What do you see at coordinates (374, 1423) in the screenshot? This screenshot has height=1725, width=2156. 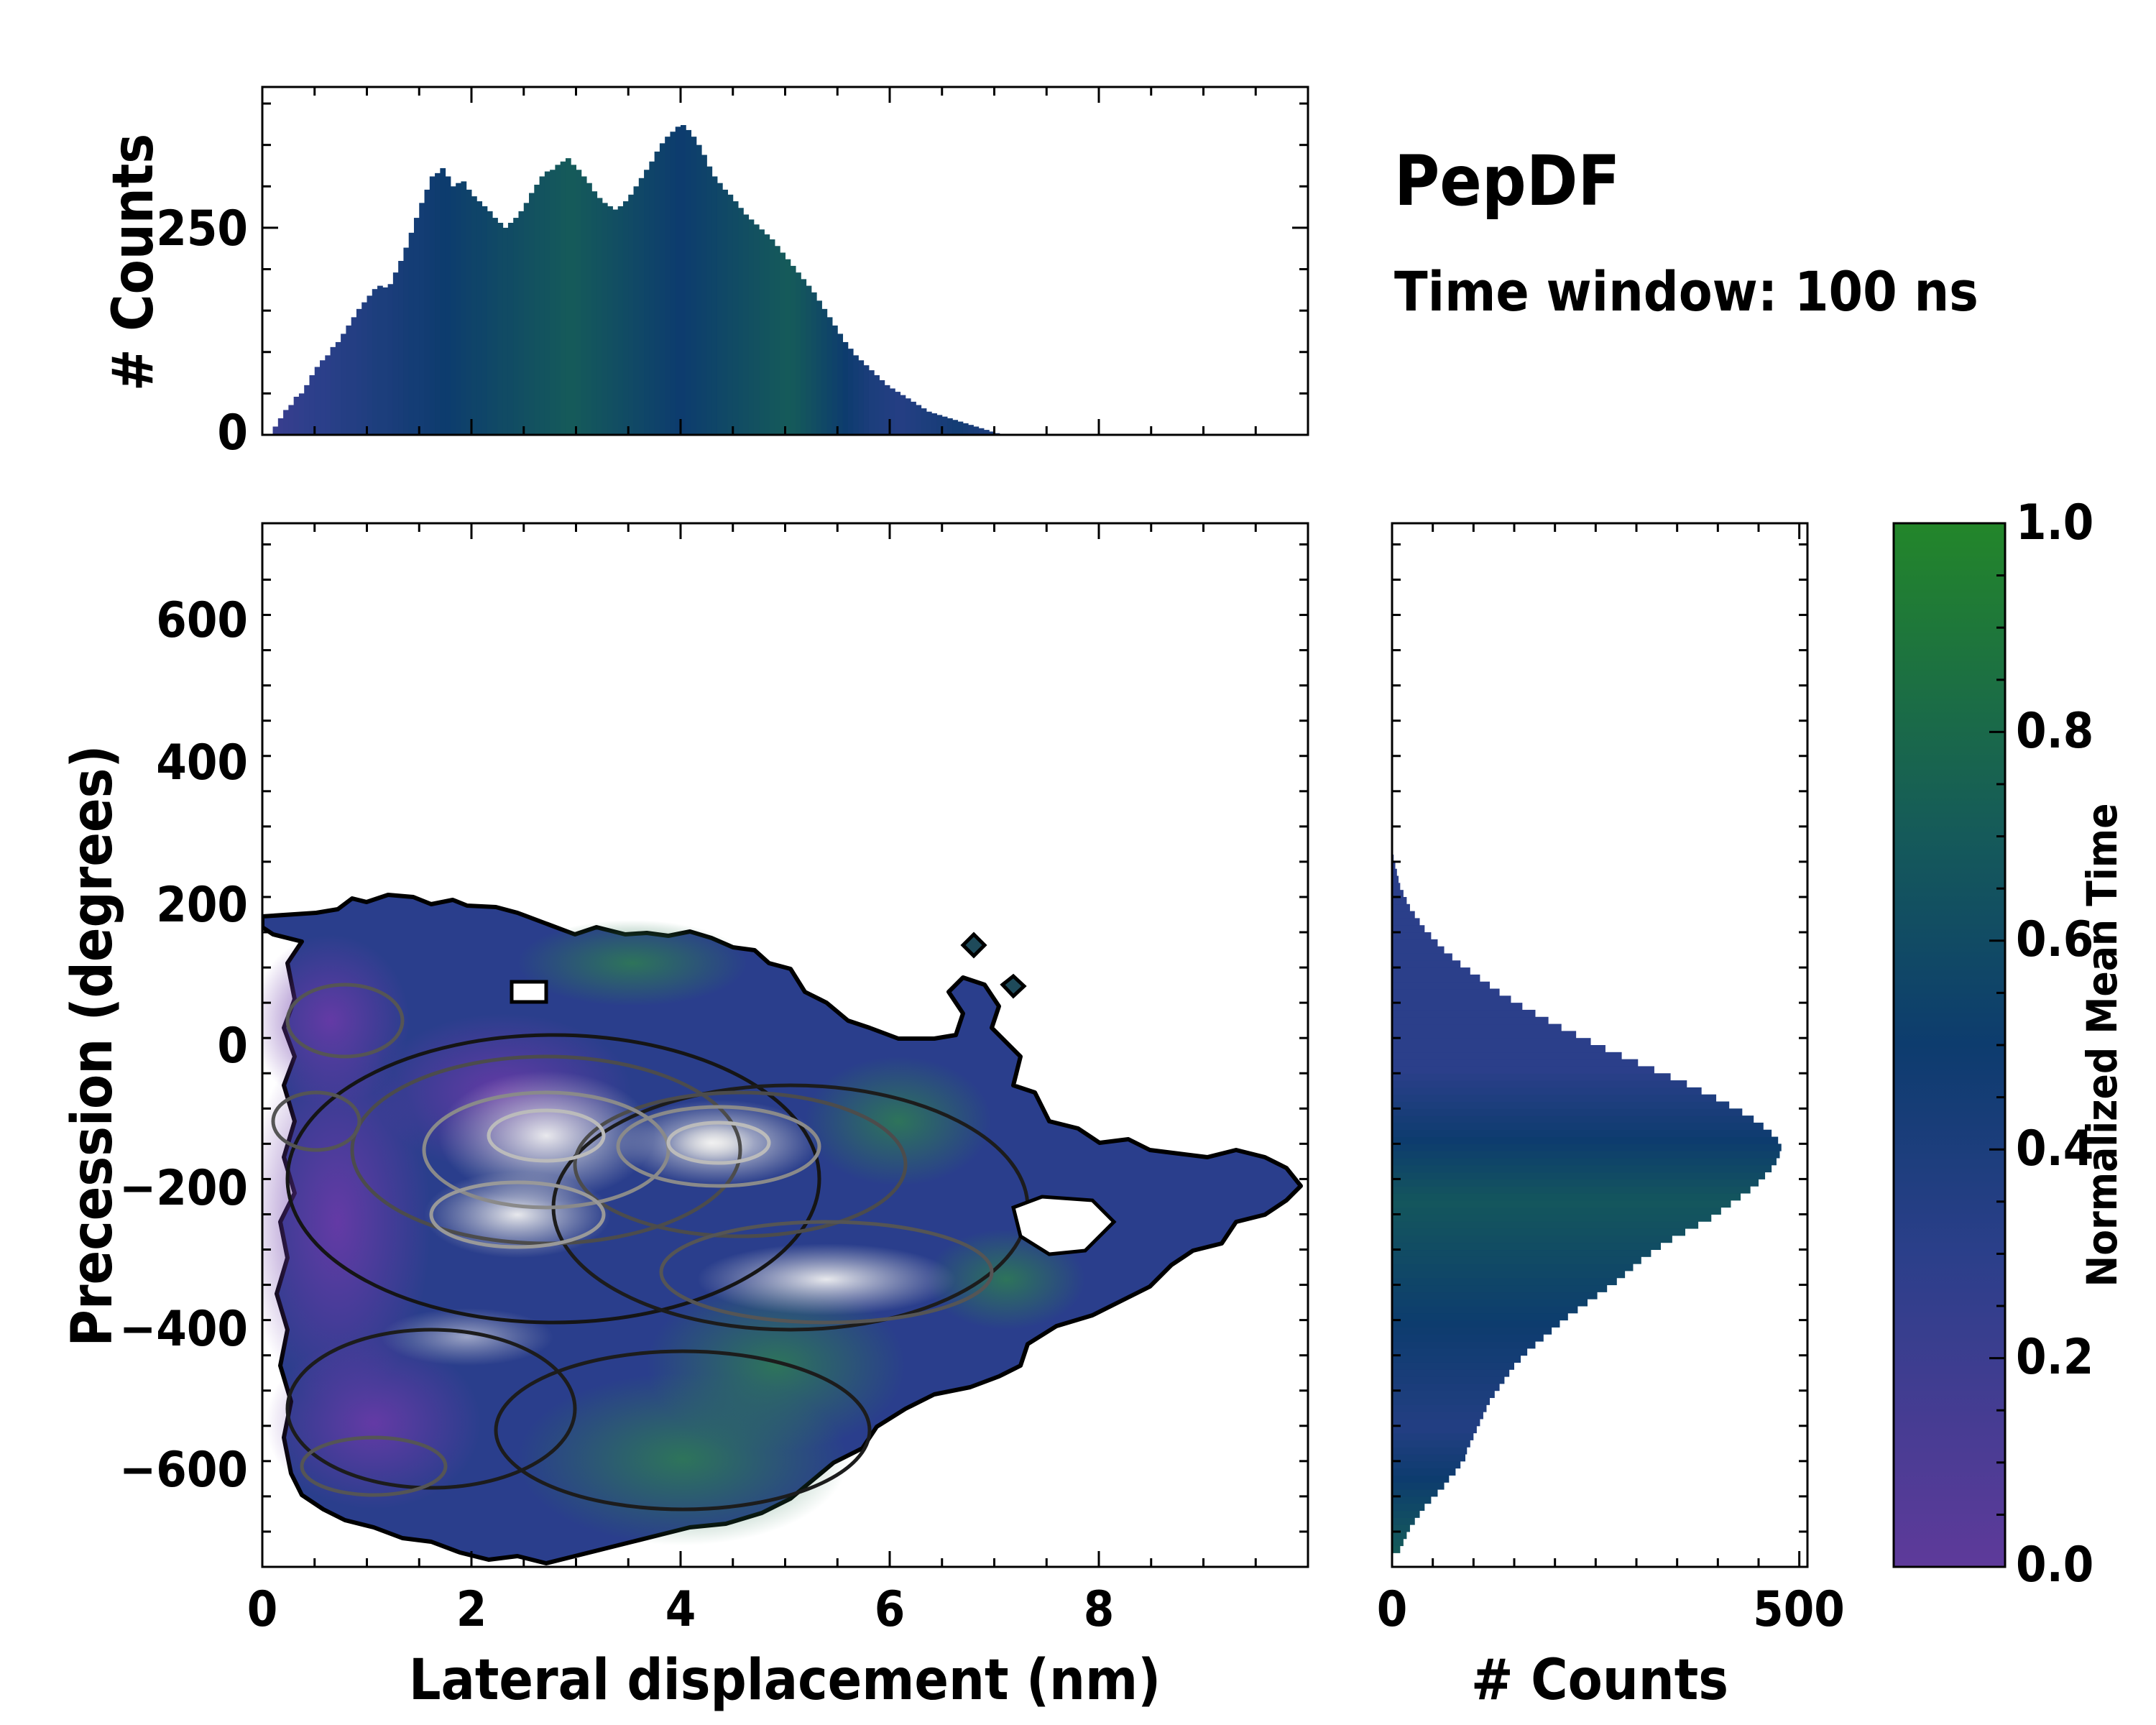 I see `heatmap-patch` at bounding box center [374, 1423].